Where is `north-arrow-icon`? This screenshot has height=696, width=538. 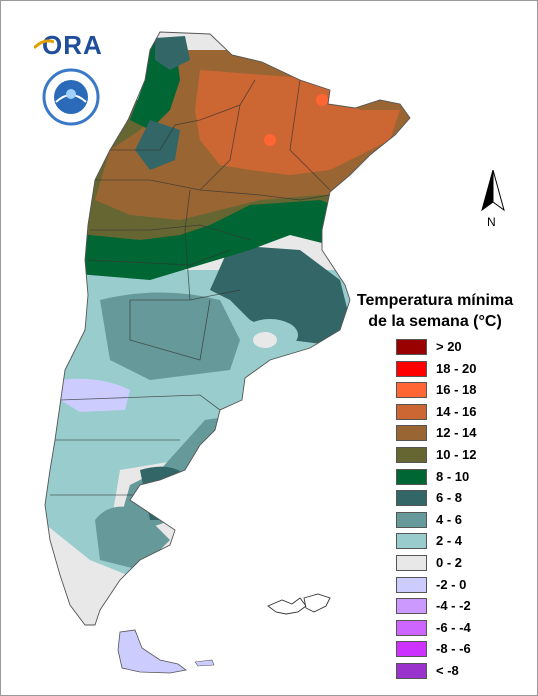 north-arrow-icon is located at coordinates (493, 191).